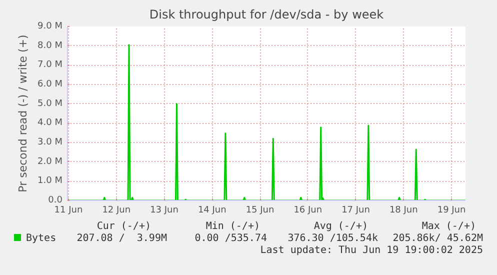 Image resolution: width=497 pixels, height=275 pixels. I want to click on text: Min (-/+), so click(233, 227).